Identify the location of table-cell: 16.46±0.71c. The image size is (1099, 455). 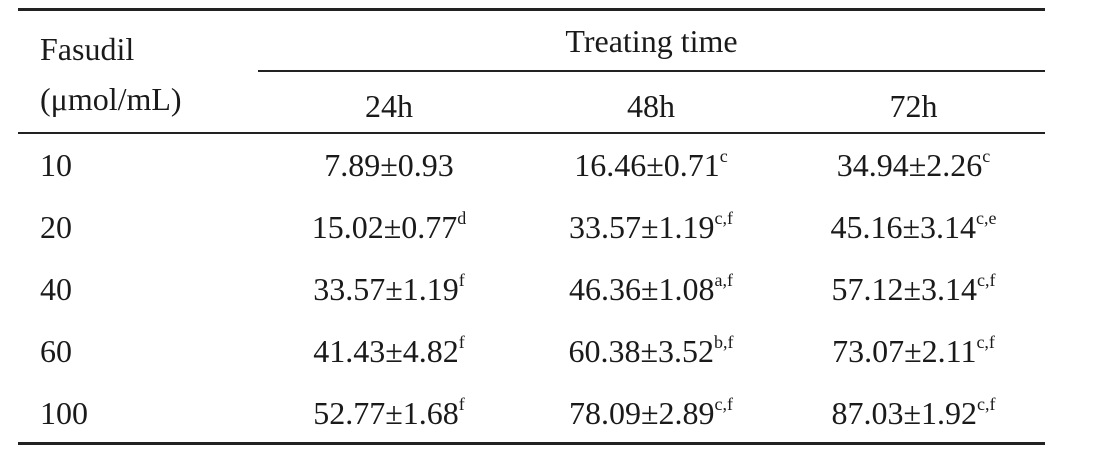
(651, 165).